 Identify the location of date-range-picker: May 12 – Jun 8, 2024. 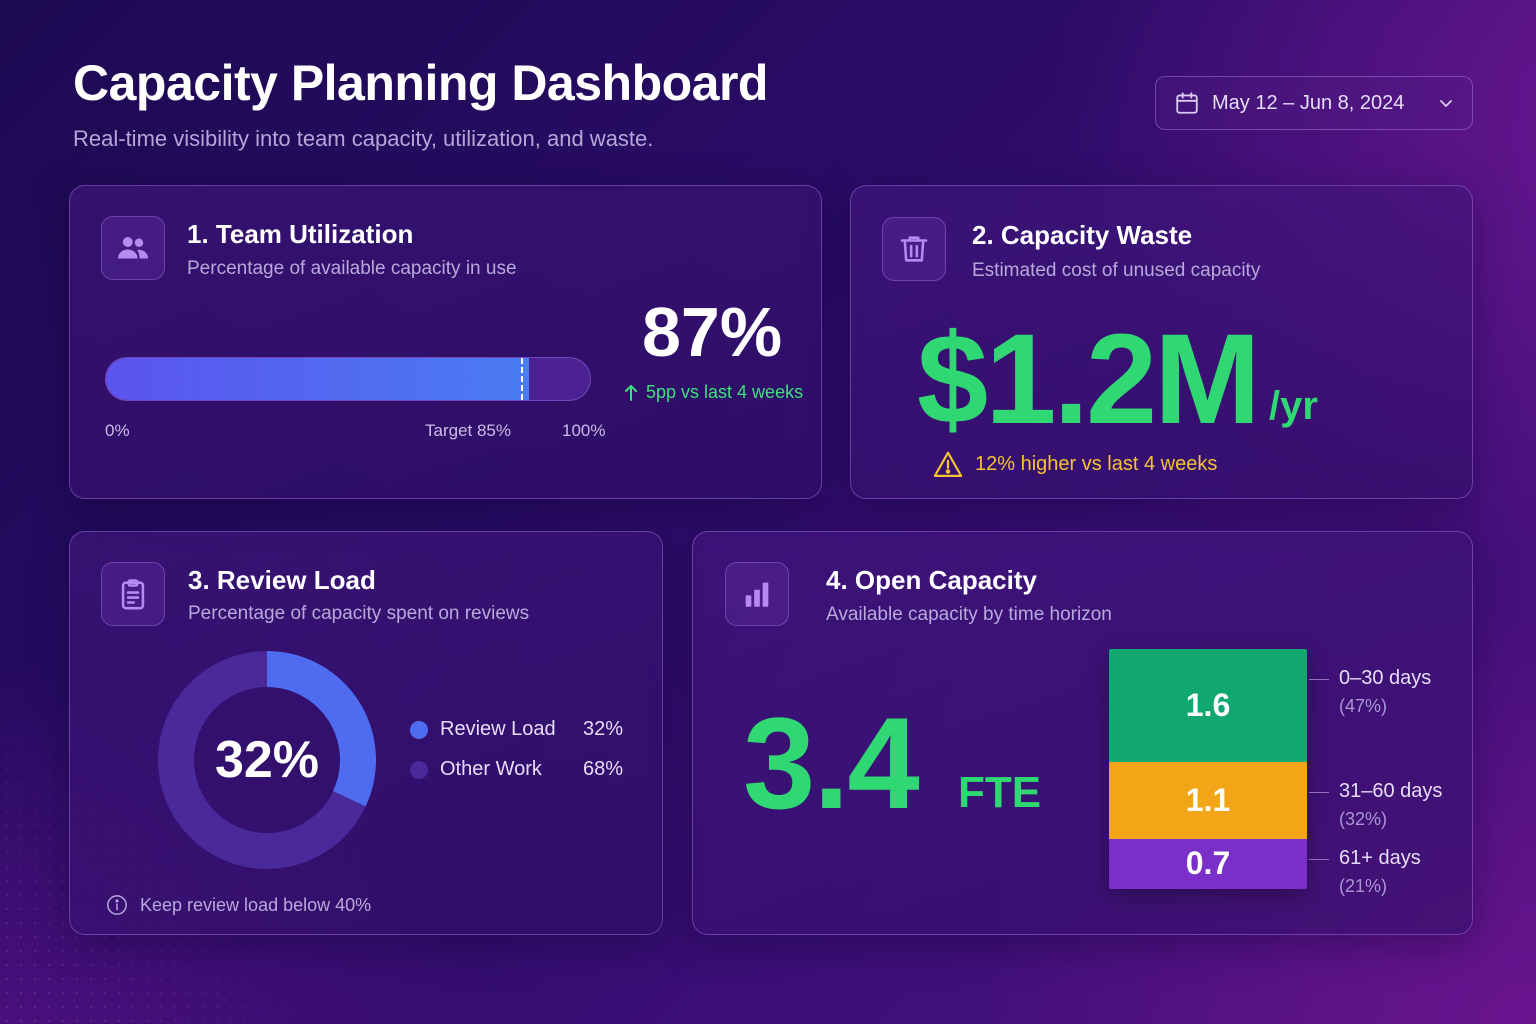
(1314, 103).